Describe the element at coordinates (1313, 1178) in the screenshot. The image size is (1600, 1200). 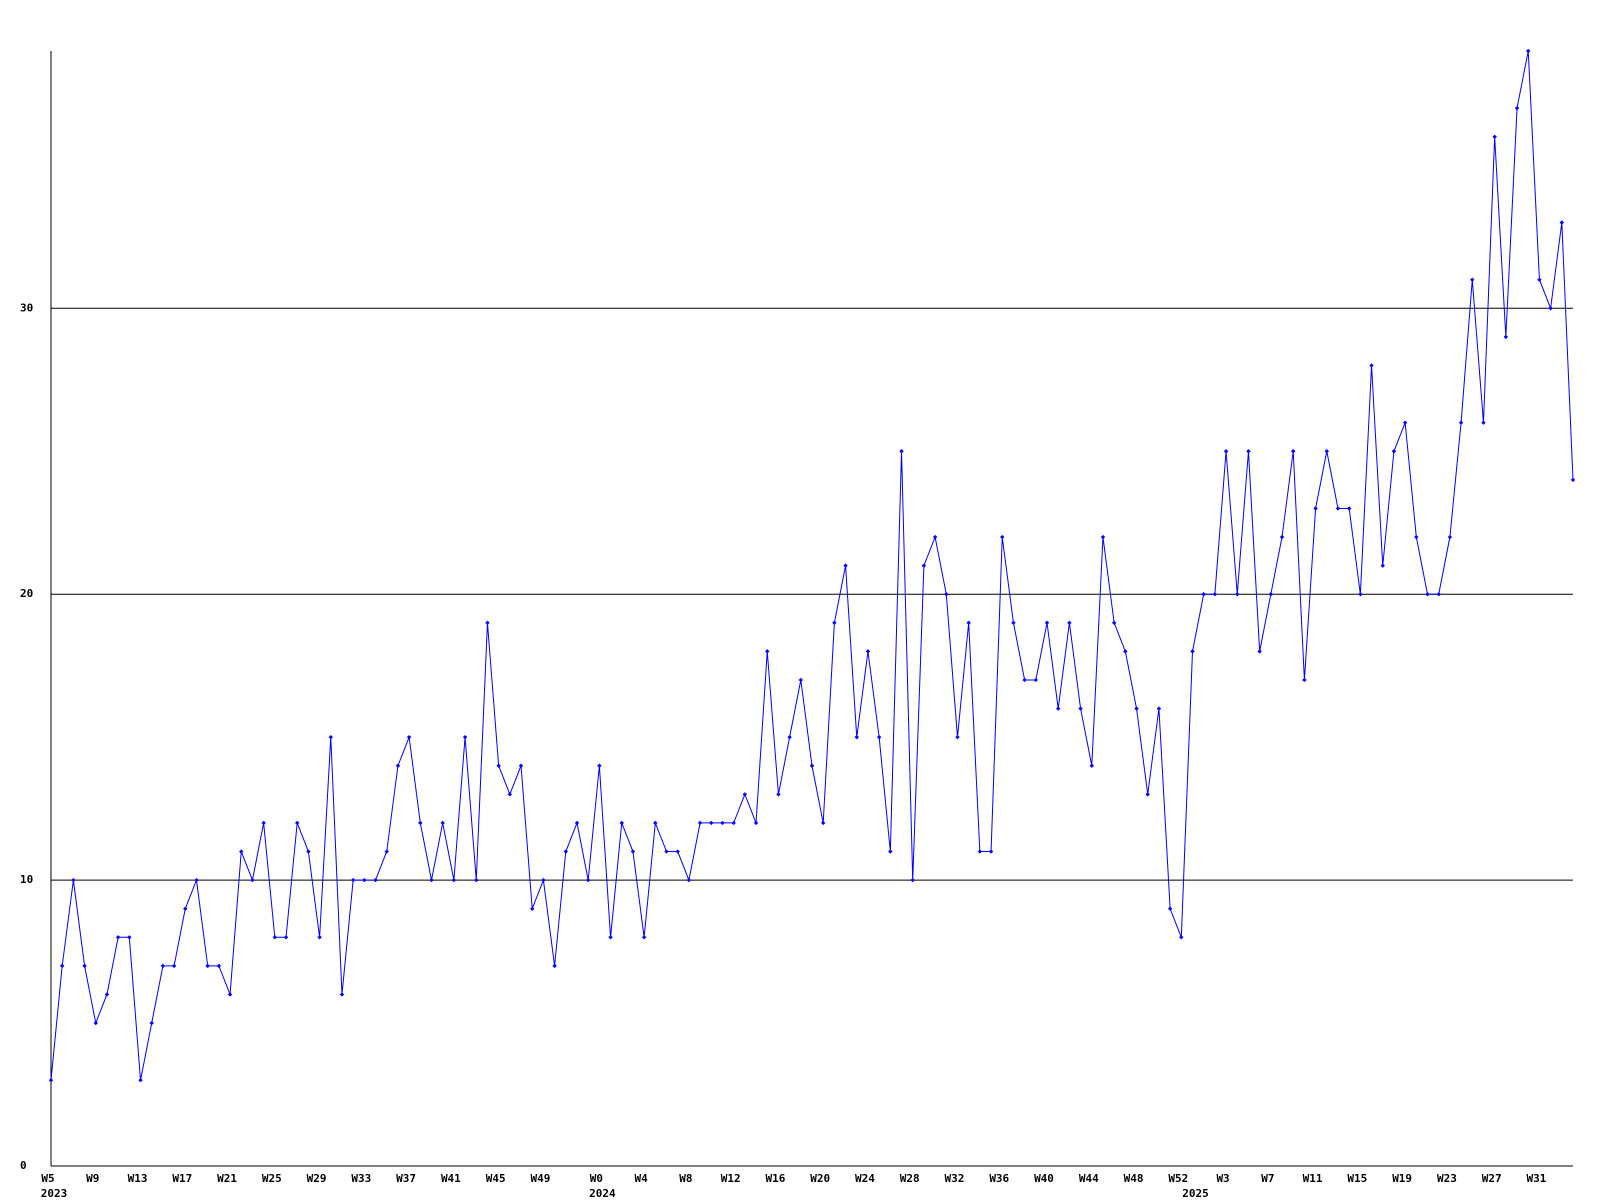
I see `x-tick-label: W11` at that location.